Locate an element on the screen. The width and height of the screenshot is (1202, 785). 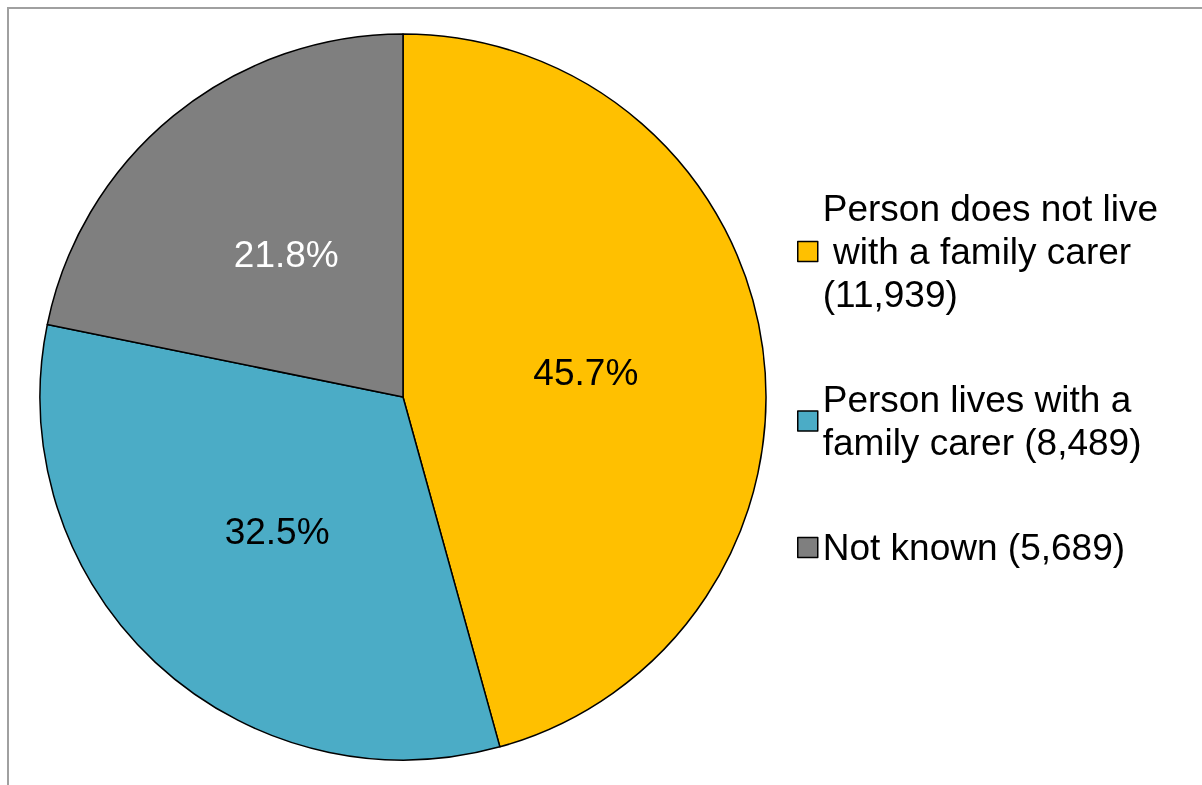
data-label: 21.8% is located at coordinates (286, 254).